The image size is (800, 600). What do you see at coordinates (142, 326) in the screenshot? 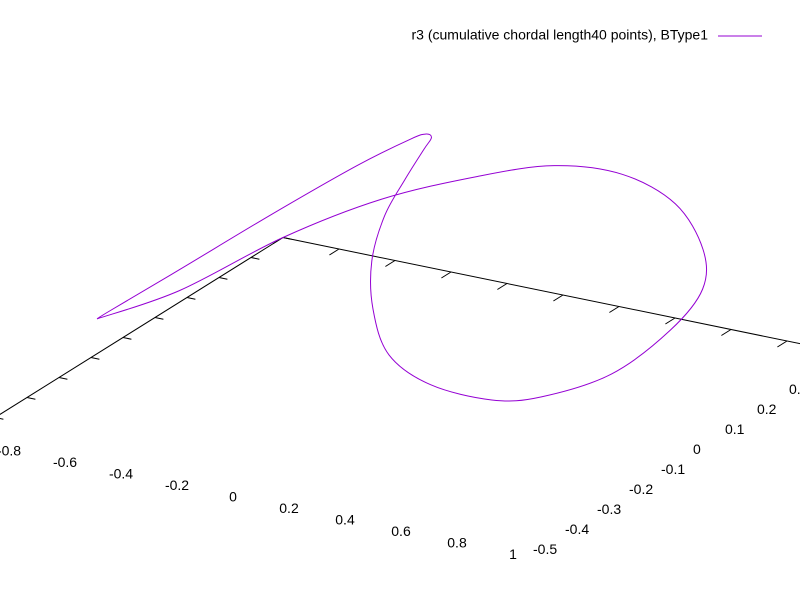
I see `y-axis-line` at bounding box center [142, 326].